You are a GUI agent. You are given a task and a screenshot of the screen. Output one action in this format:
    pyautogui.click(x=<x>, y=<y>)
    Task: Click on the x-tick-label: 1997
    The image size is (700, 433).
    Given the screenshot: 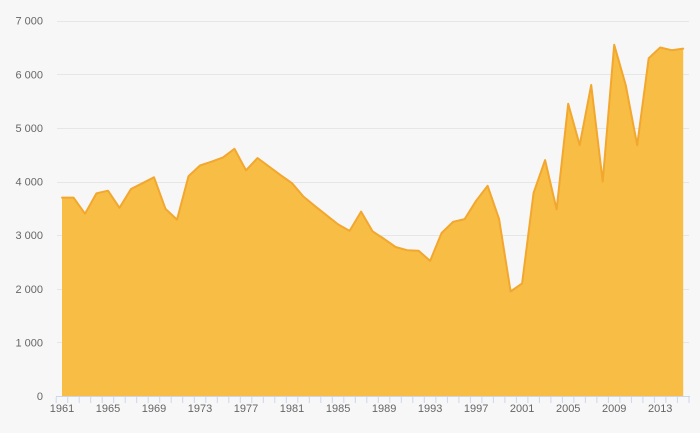 What is the action you would take?
    pyautogui.click(x=476, y=409)
    